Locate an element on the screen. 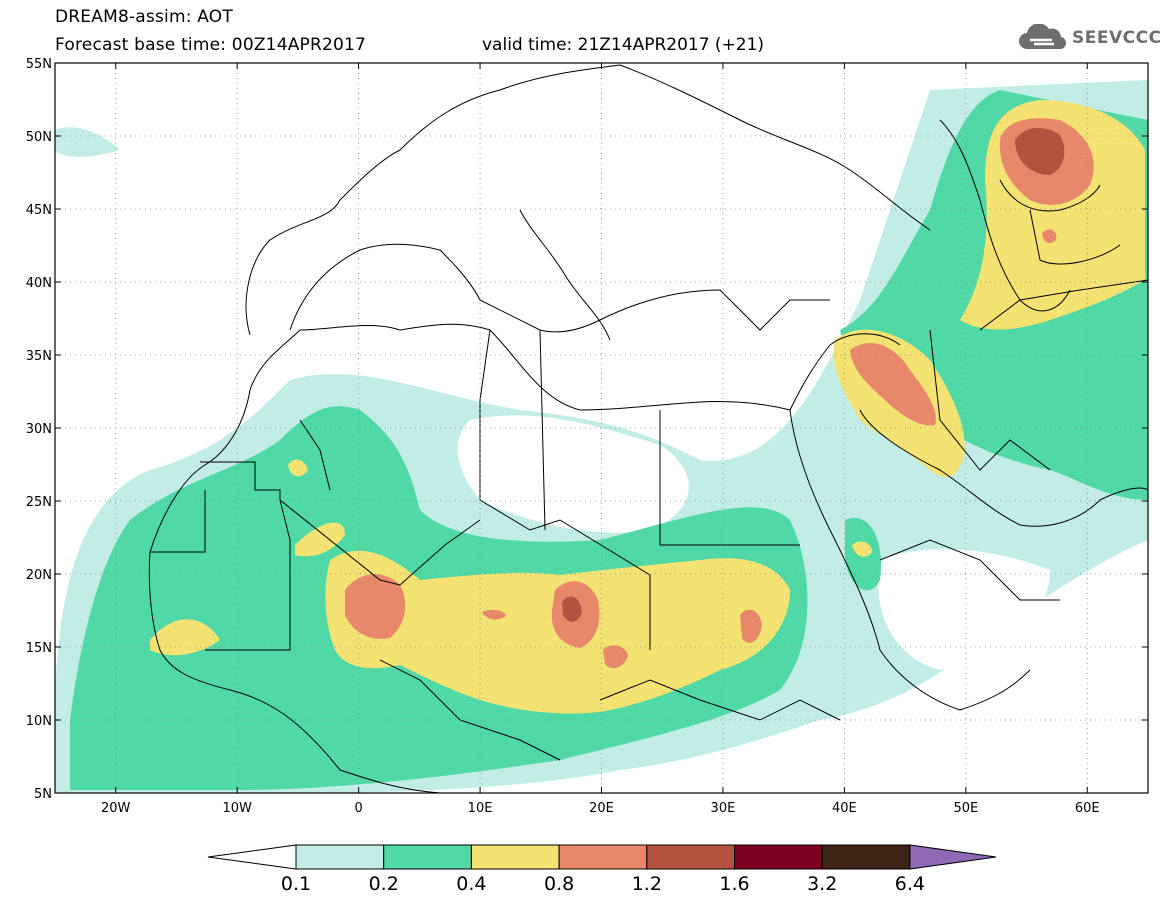 This screenshot has width=1165, height=905. seevccc-logo: SEEVCCC is located at coordinates (1090, 38).